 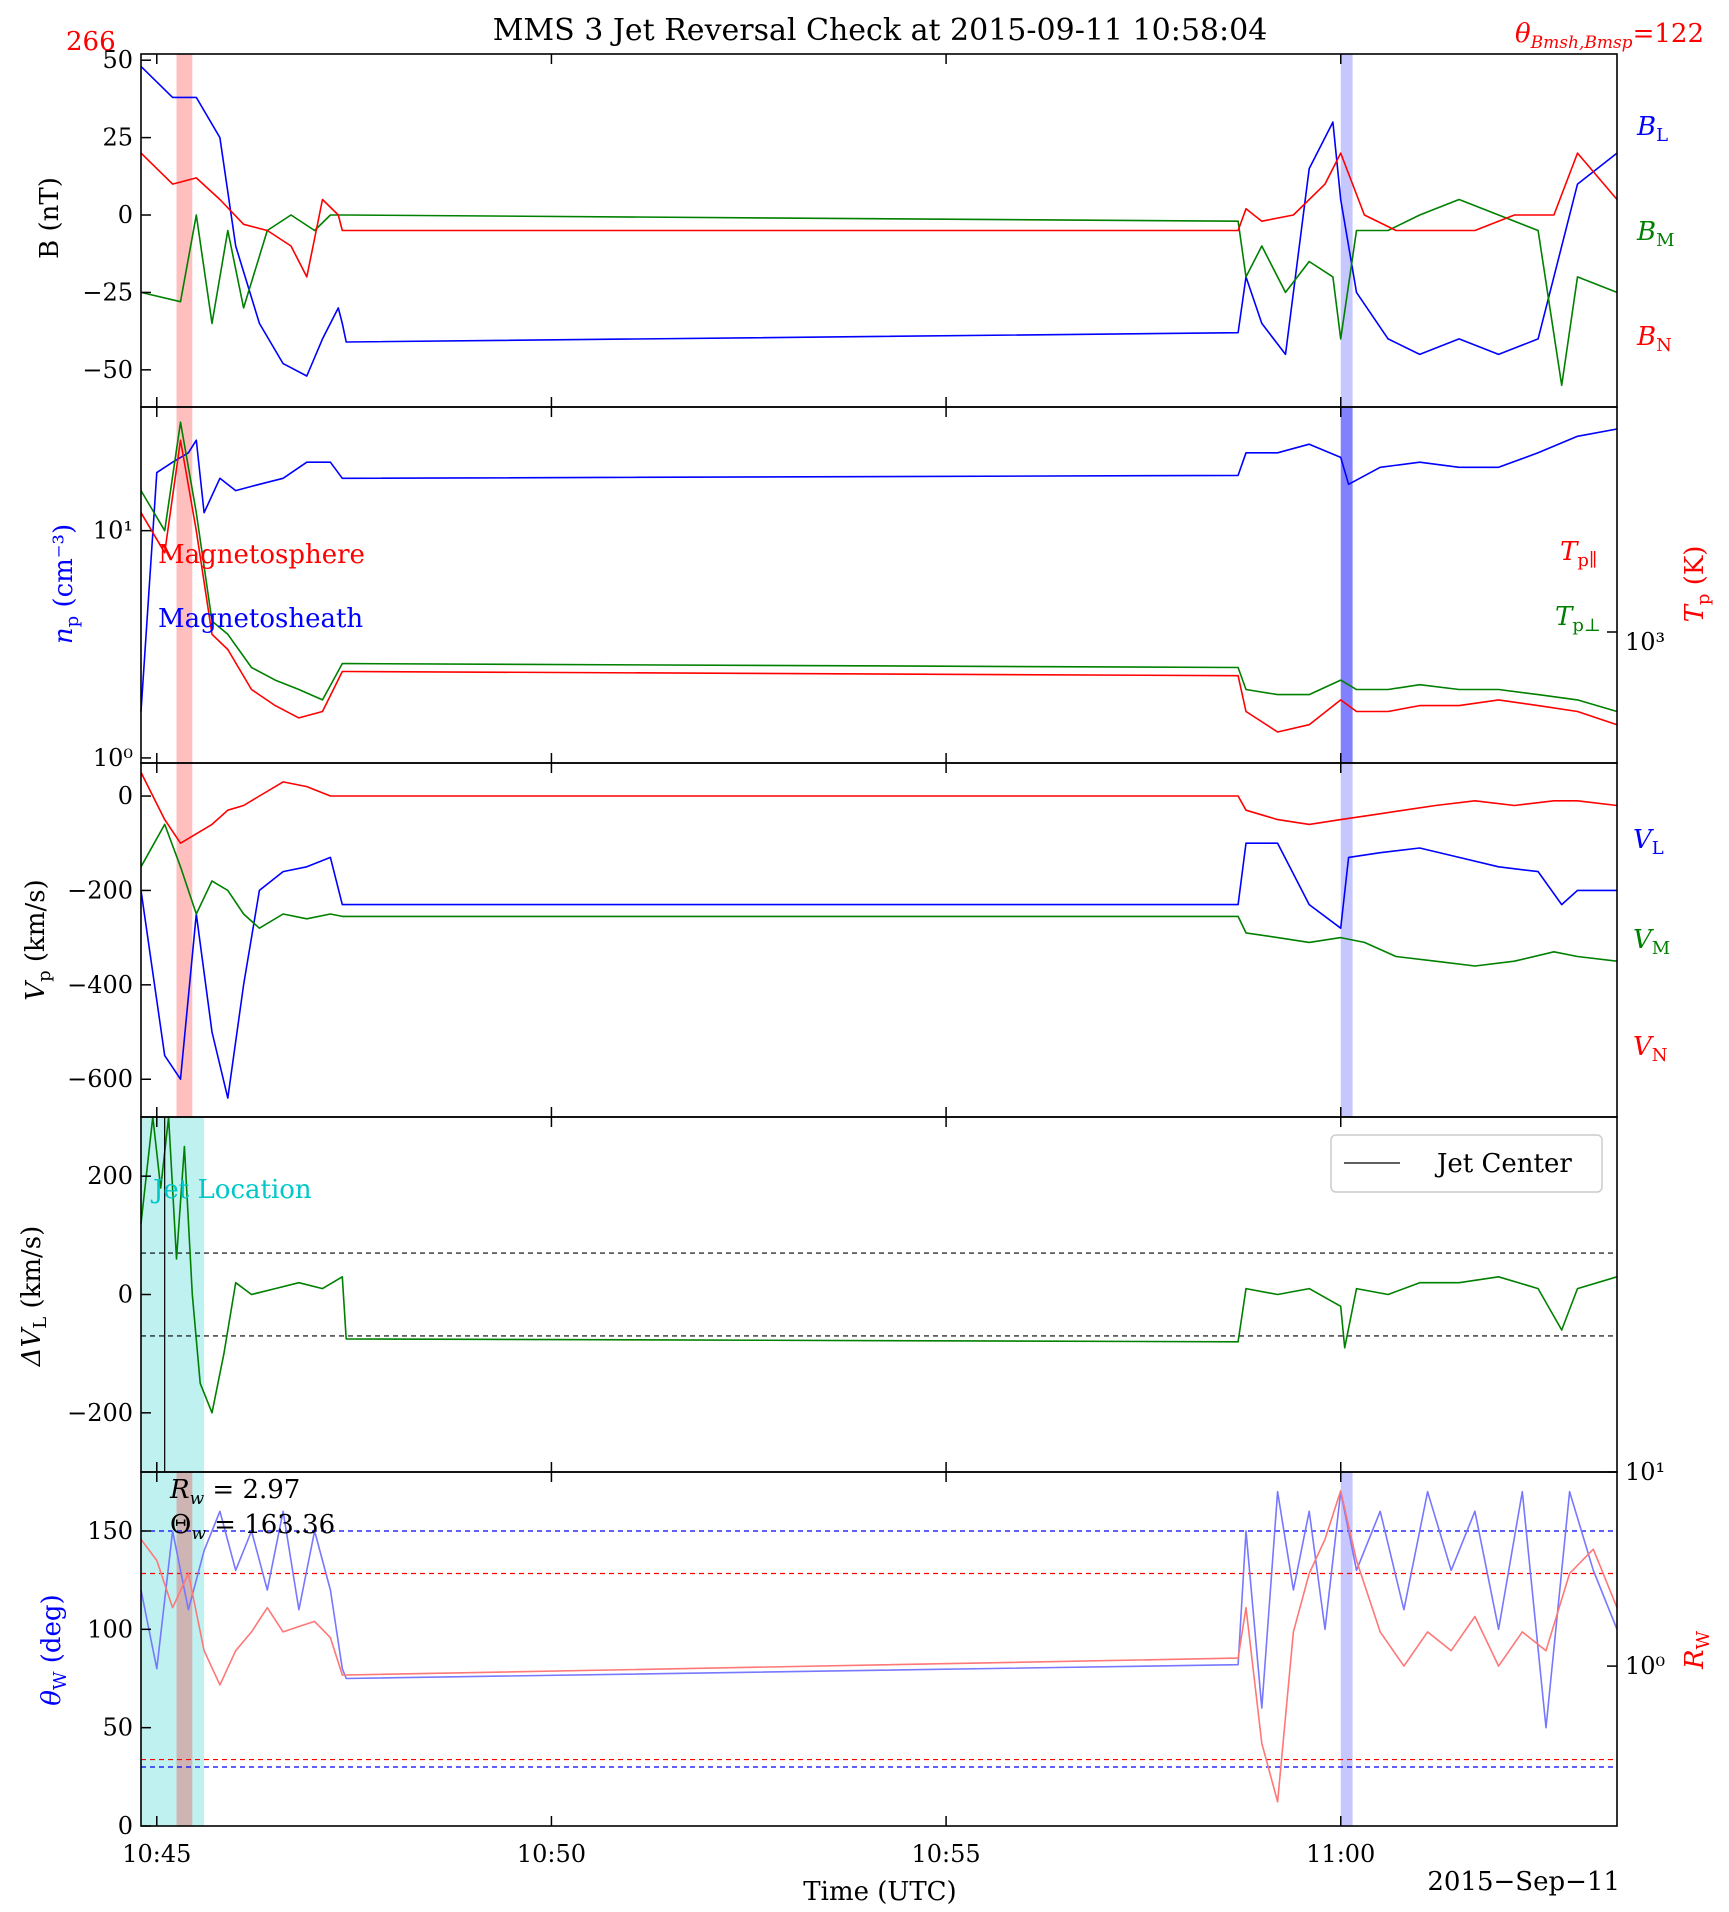 I want to click on series-np, so click(x=879, y=570).